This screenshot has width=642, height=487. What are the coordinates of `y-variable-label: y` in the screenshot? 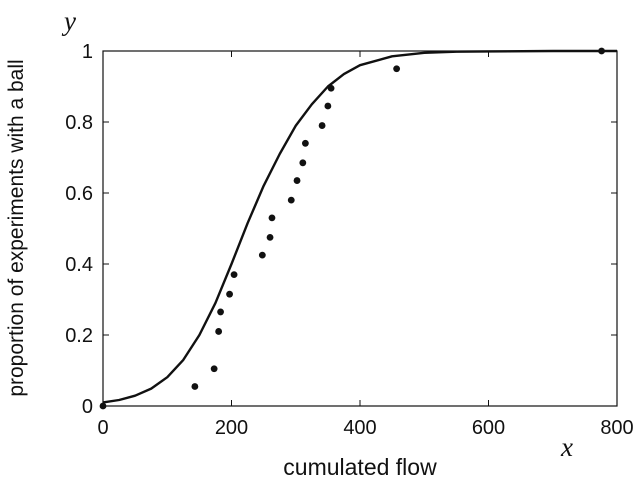 It's located at (68, 21).